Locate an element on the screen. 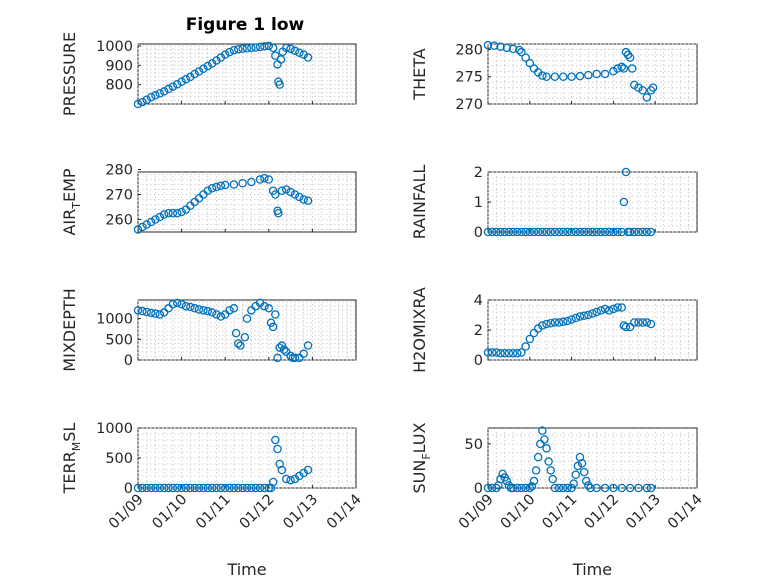 This screenshot has height=583, width=778. y-tick-label: 280 is located at coordinates (469, 50).